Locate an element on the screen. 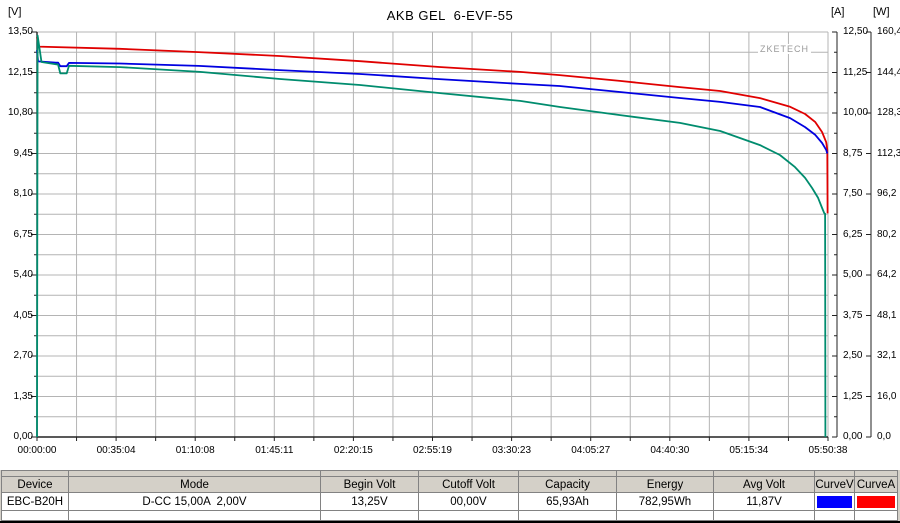 The height and width of the screenshot is (523, 900). a-axis-tick-label: 7,50 is located at coordinates (853, 193).